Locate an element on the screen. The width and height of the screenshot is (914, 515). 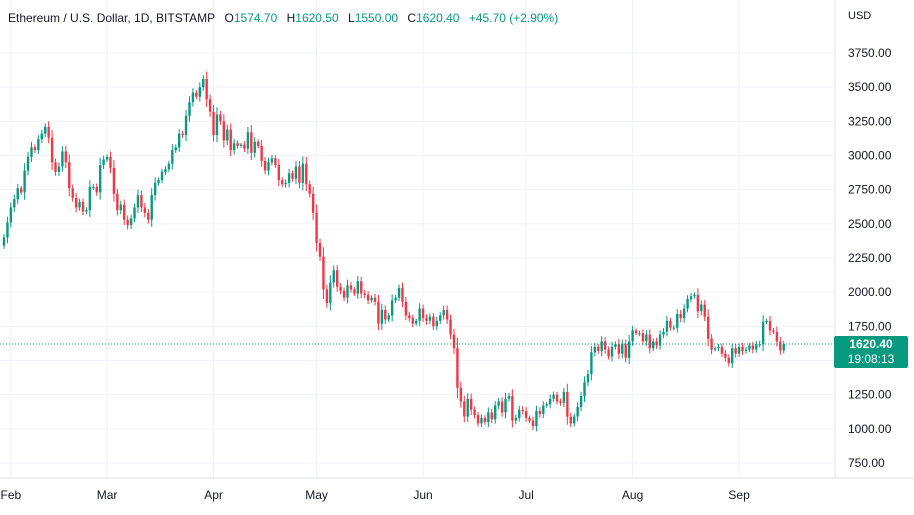
high-value: 1620.50 is located at coordinates (317, 18).